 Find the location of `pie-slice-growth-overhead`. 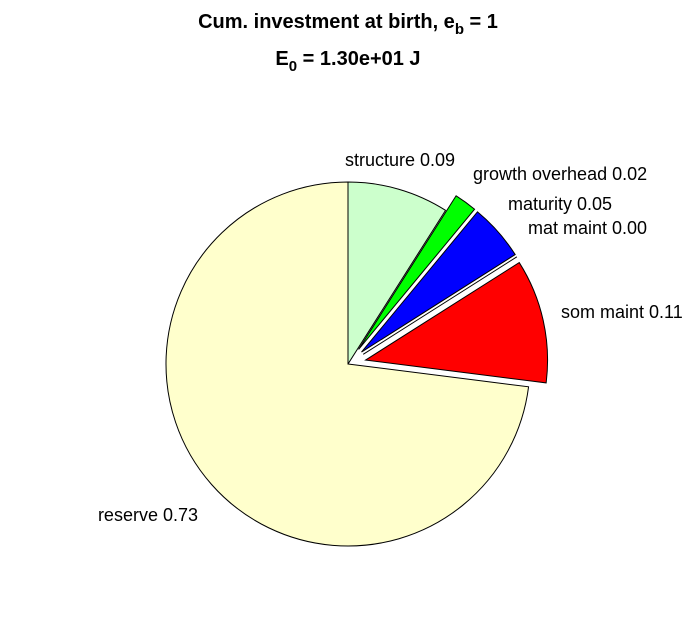

pie-slice-growth-overhead is located at coordinates (417, 272).